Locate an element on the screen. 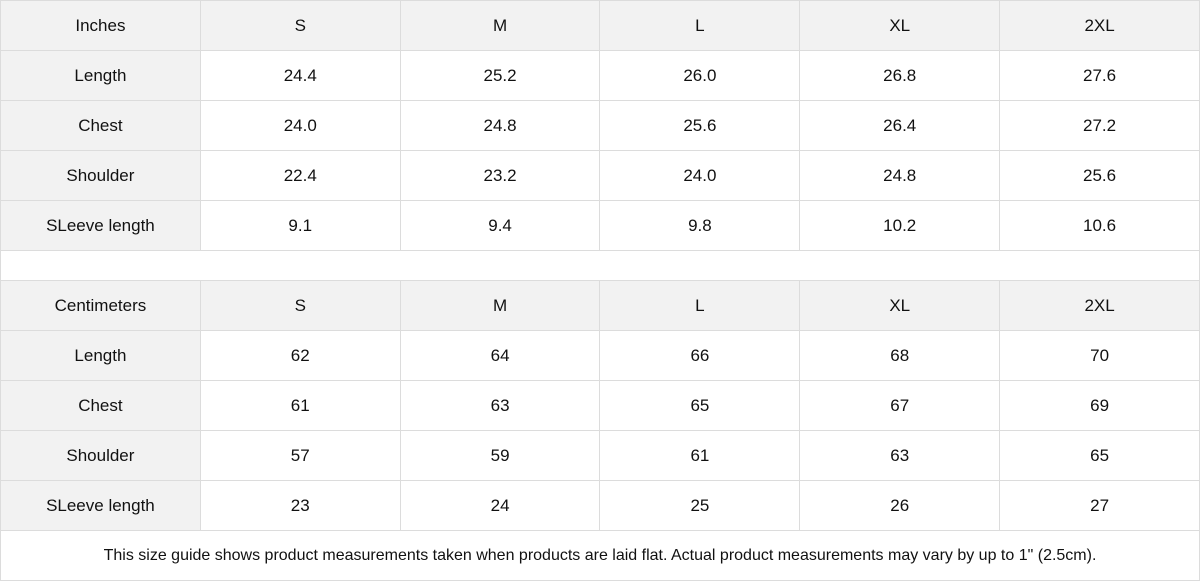  measurement-cell: 67 is located at coordinates (900, 405).